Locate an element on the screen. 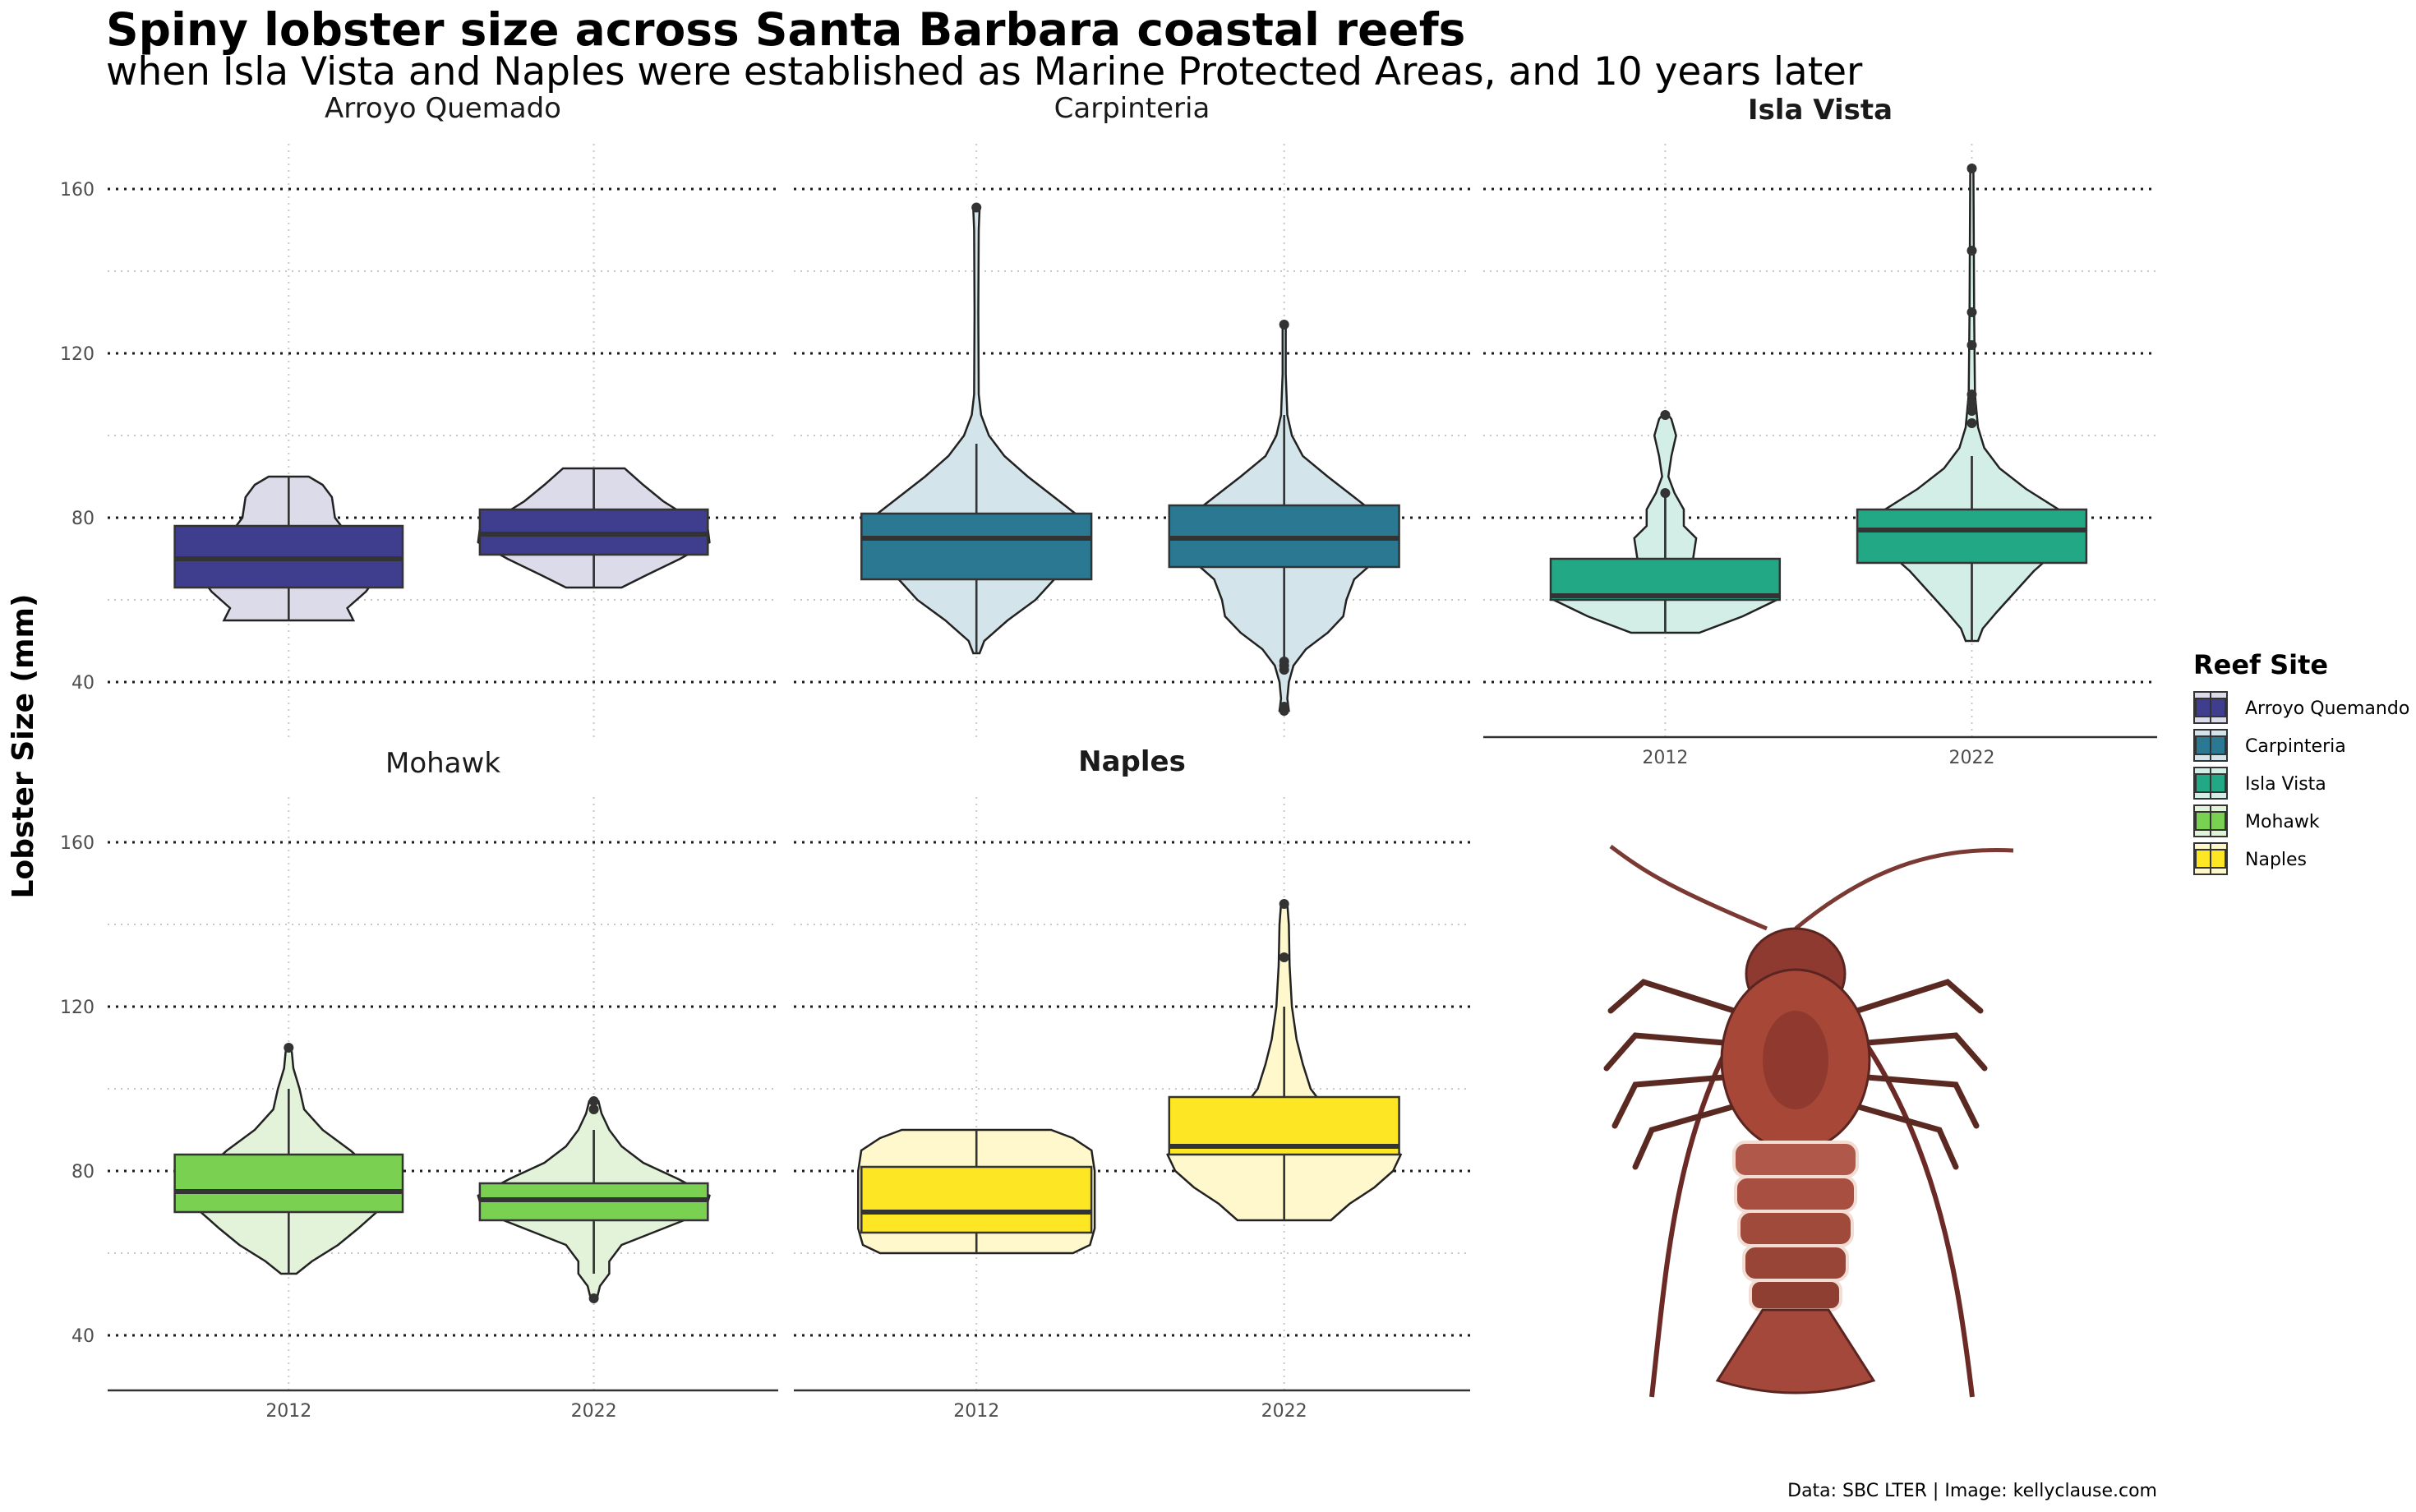  lobster-carapace-shade is located at coordinates (1796, 1060).